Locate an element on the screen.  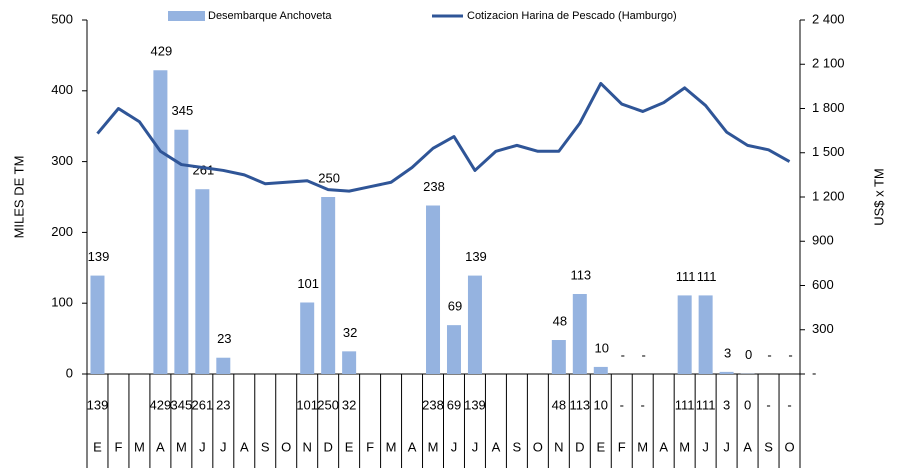
data-label: 238 is located at coordinates (434, 186).